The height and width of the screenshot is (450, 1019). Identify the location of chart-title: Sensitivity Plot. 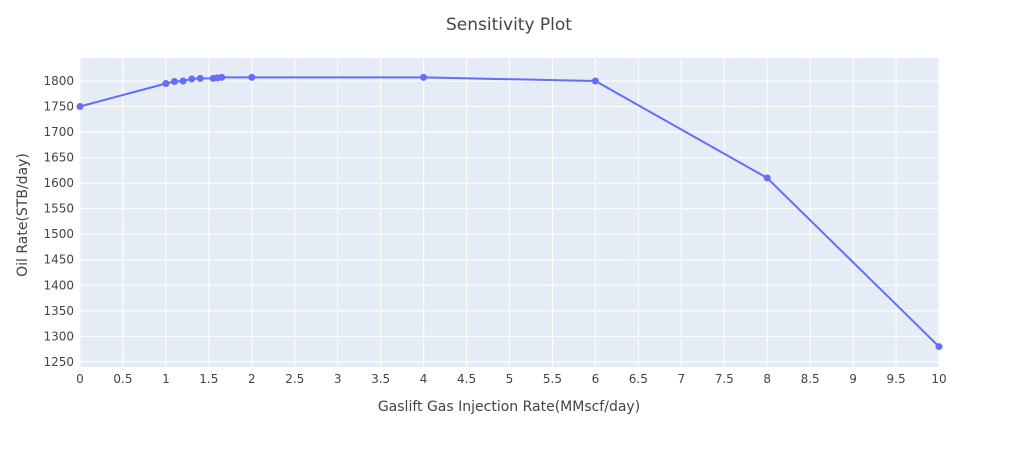
(509, 25).